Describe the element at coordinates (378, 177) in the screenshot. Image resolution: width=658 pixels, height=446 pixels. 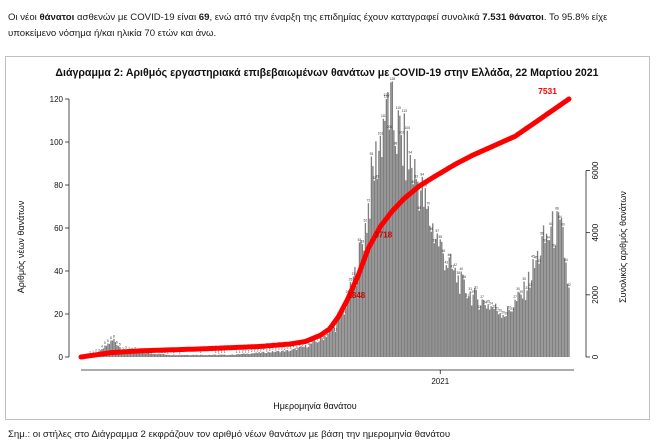
I see `bar-value-label: 83` at that location.